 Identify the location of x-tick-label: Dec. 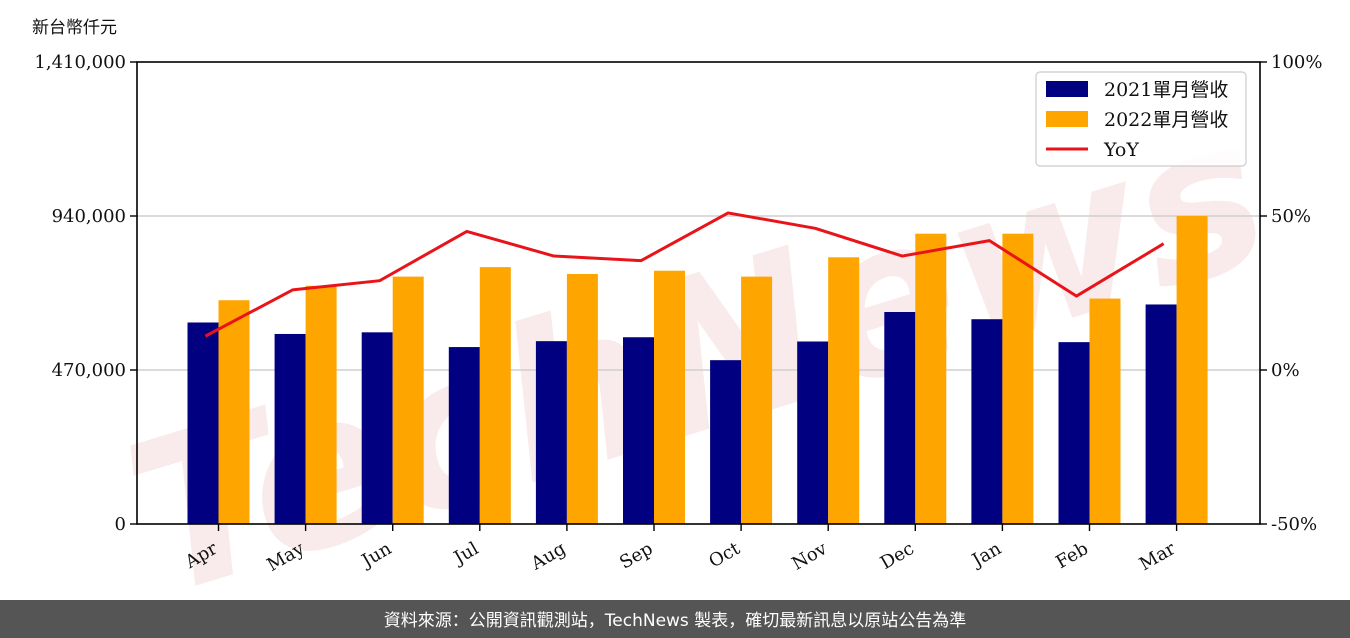
(897, 556).